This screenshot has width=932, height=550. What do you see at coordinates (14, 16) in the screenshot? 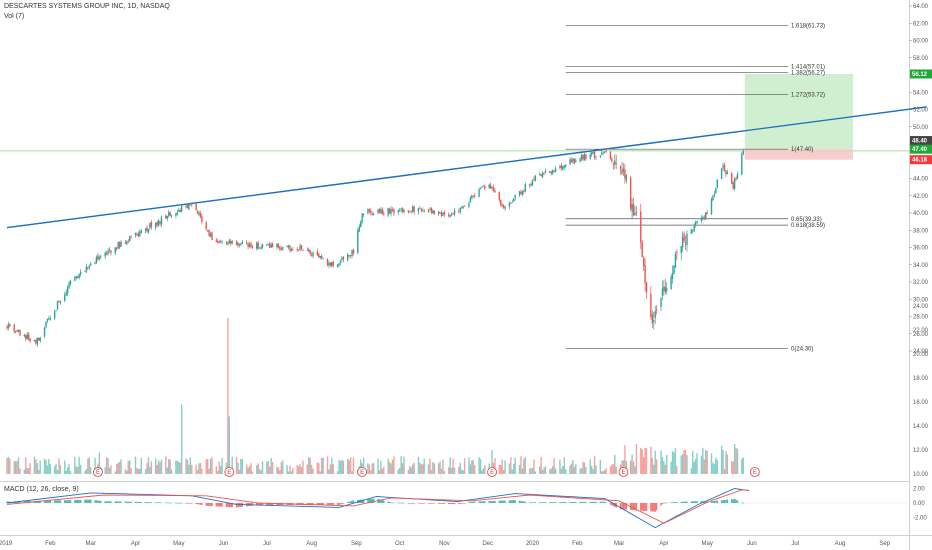
I see `volume-legend: Vol (7)` at bounding box center [14, 16].